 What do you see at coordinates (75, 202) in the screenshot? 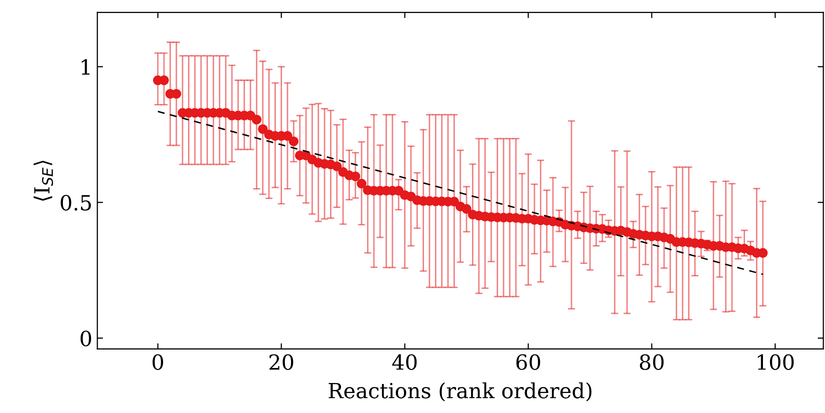
I see `y-tick-label: 0.5` at bounding box center [75, 202].